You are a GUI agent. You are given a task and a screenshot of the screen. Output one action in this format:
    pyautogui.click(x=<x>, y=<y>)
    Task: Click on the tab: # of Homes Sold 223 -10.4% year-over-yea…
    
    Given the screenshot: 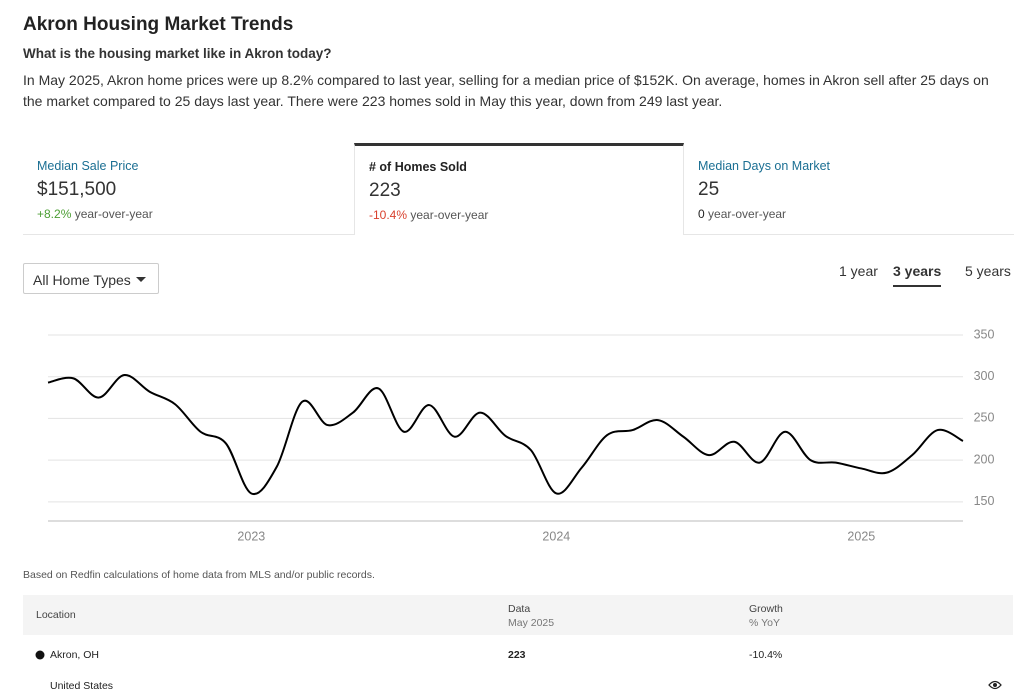 What is the action you would take?
    pyautogui.click(x=519, y=189)
    